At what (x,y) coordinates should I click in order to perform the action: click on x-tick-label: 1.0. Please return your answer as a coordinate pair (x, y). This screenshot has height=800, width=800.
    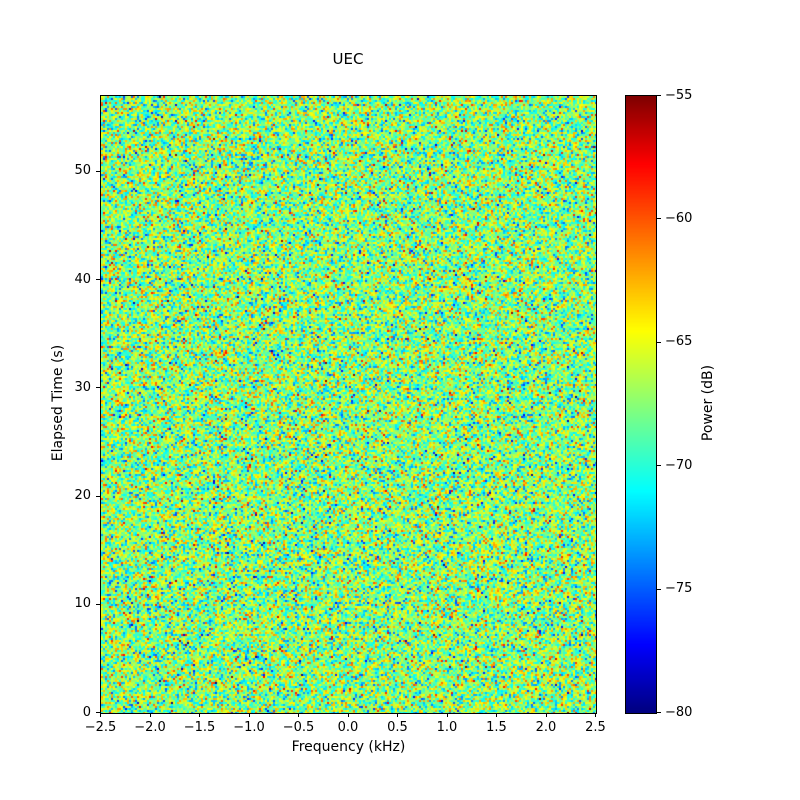
    Looking at the image, I should click on (447, 727).